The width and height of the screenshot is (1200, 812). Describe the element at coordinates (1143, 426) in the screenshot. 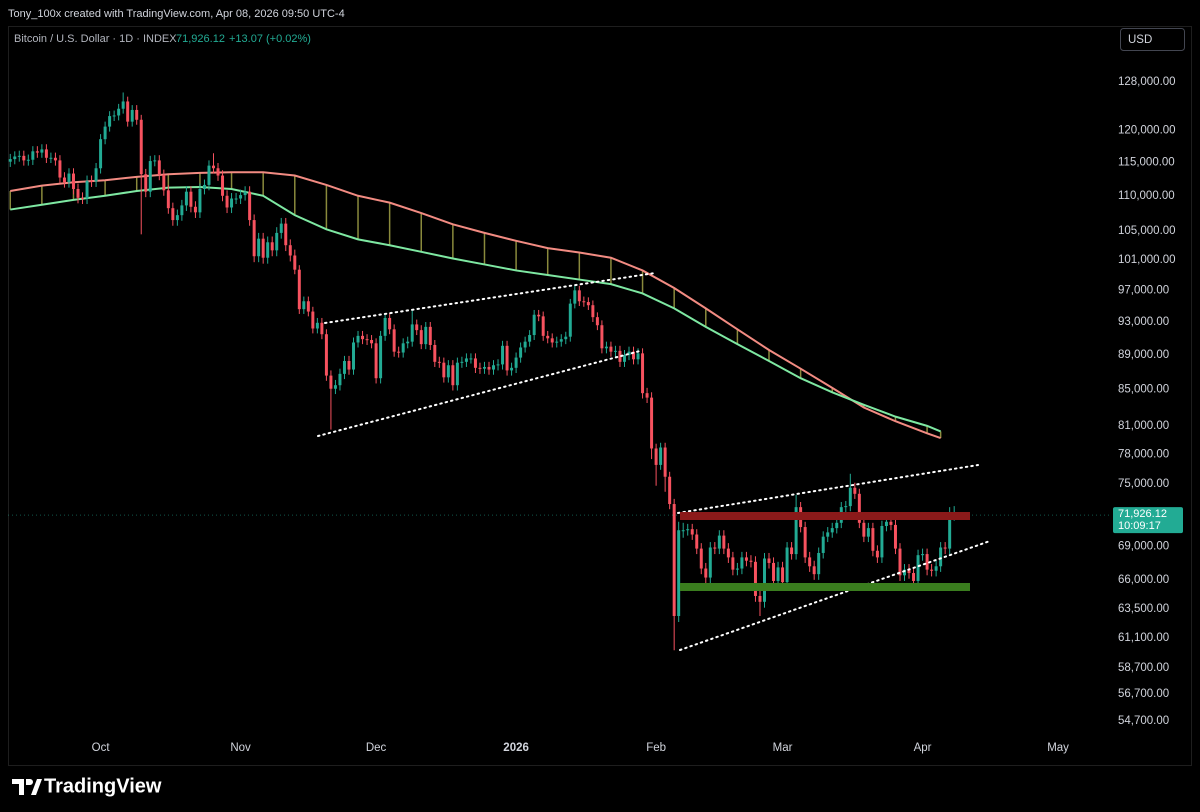

I see `y-tick-label: 81,000.00` at that location.